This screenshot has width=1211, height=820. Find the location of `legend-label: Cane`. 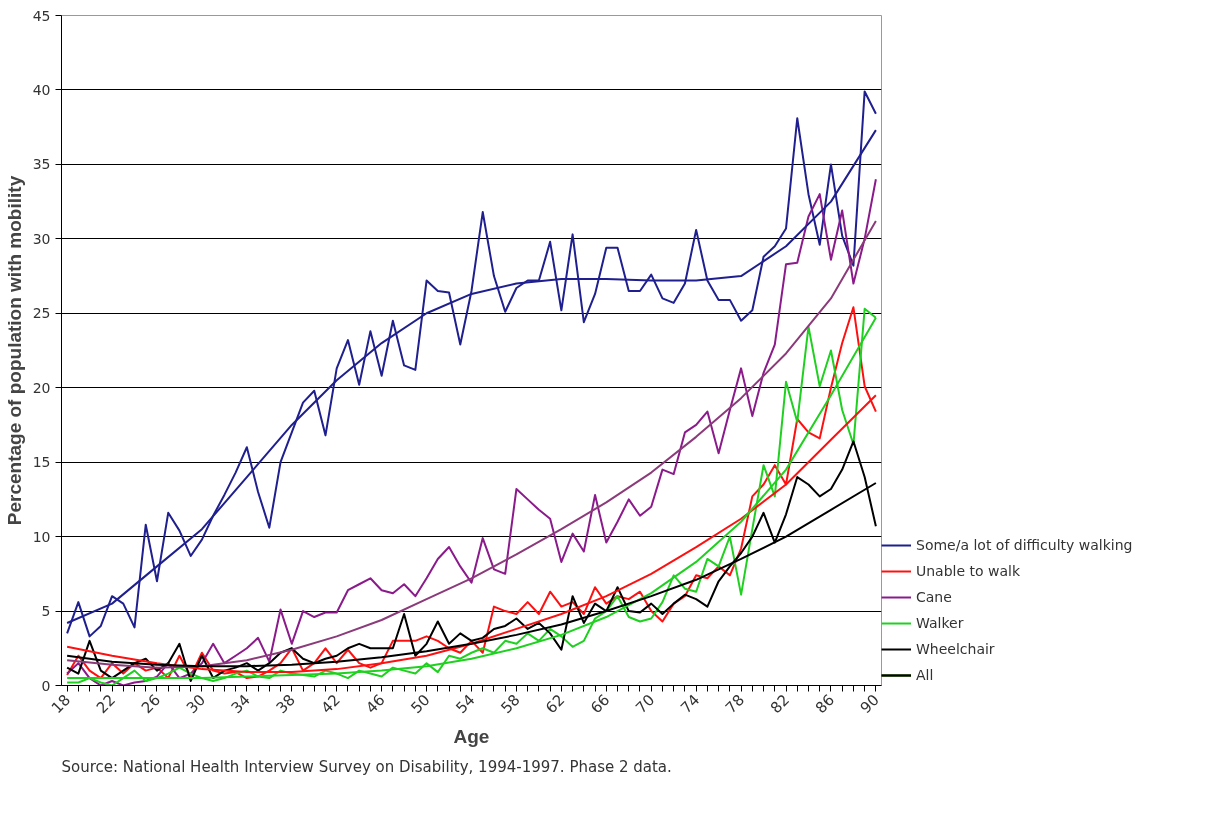

legend-label: Cane is located at coordinates (934, 597).